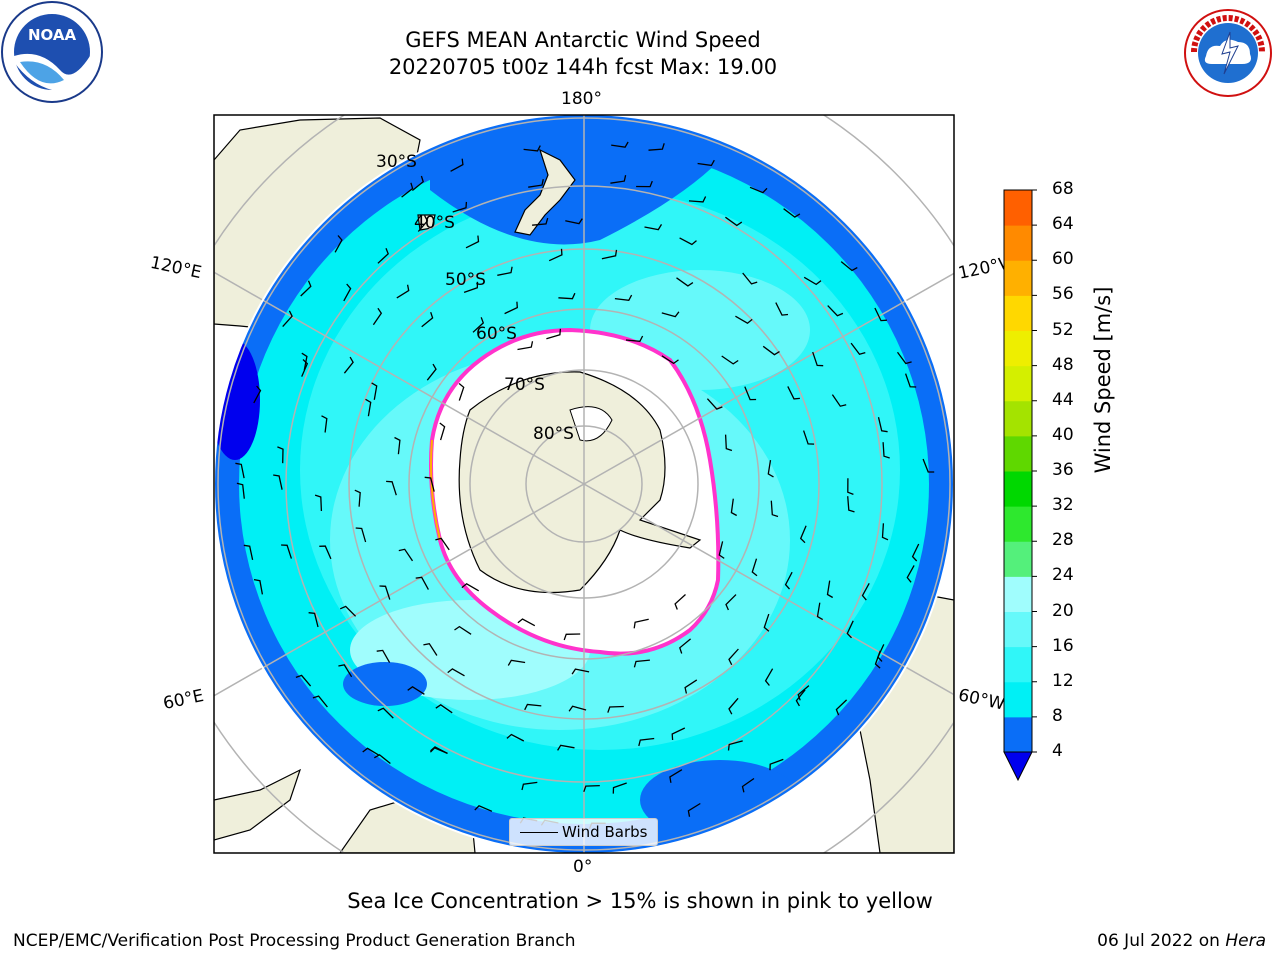  Describe the element at coordinates (1063, 505) in the screenshot. I see `colorbar-tick-label: 32` at that location.